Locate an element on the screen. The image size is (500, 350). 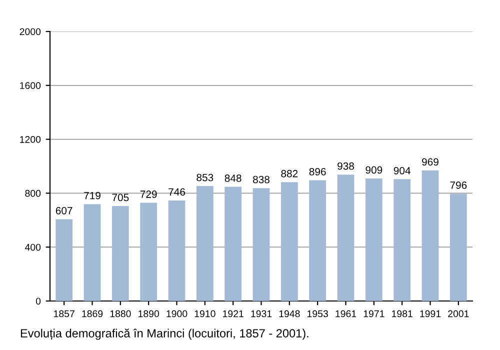
data-label: 729 is located at coordinates (148, 194).